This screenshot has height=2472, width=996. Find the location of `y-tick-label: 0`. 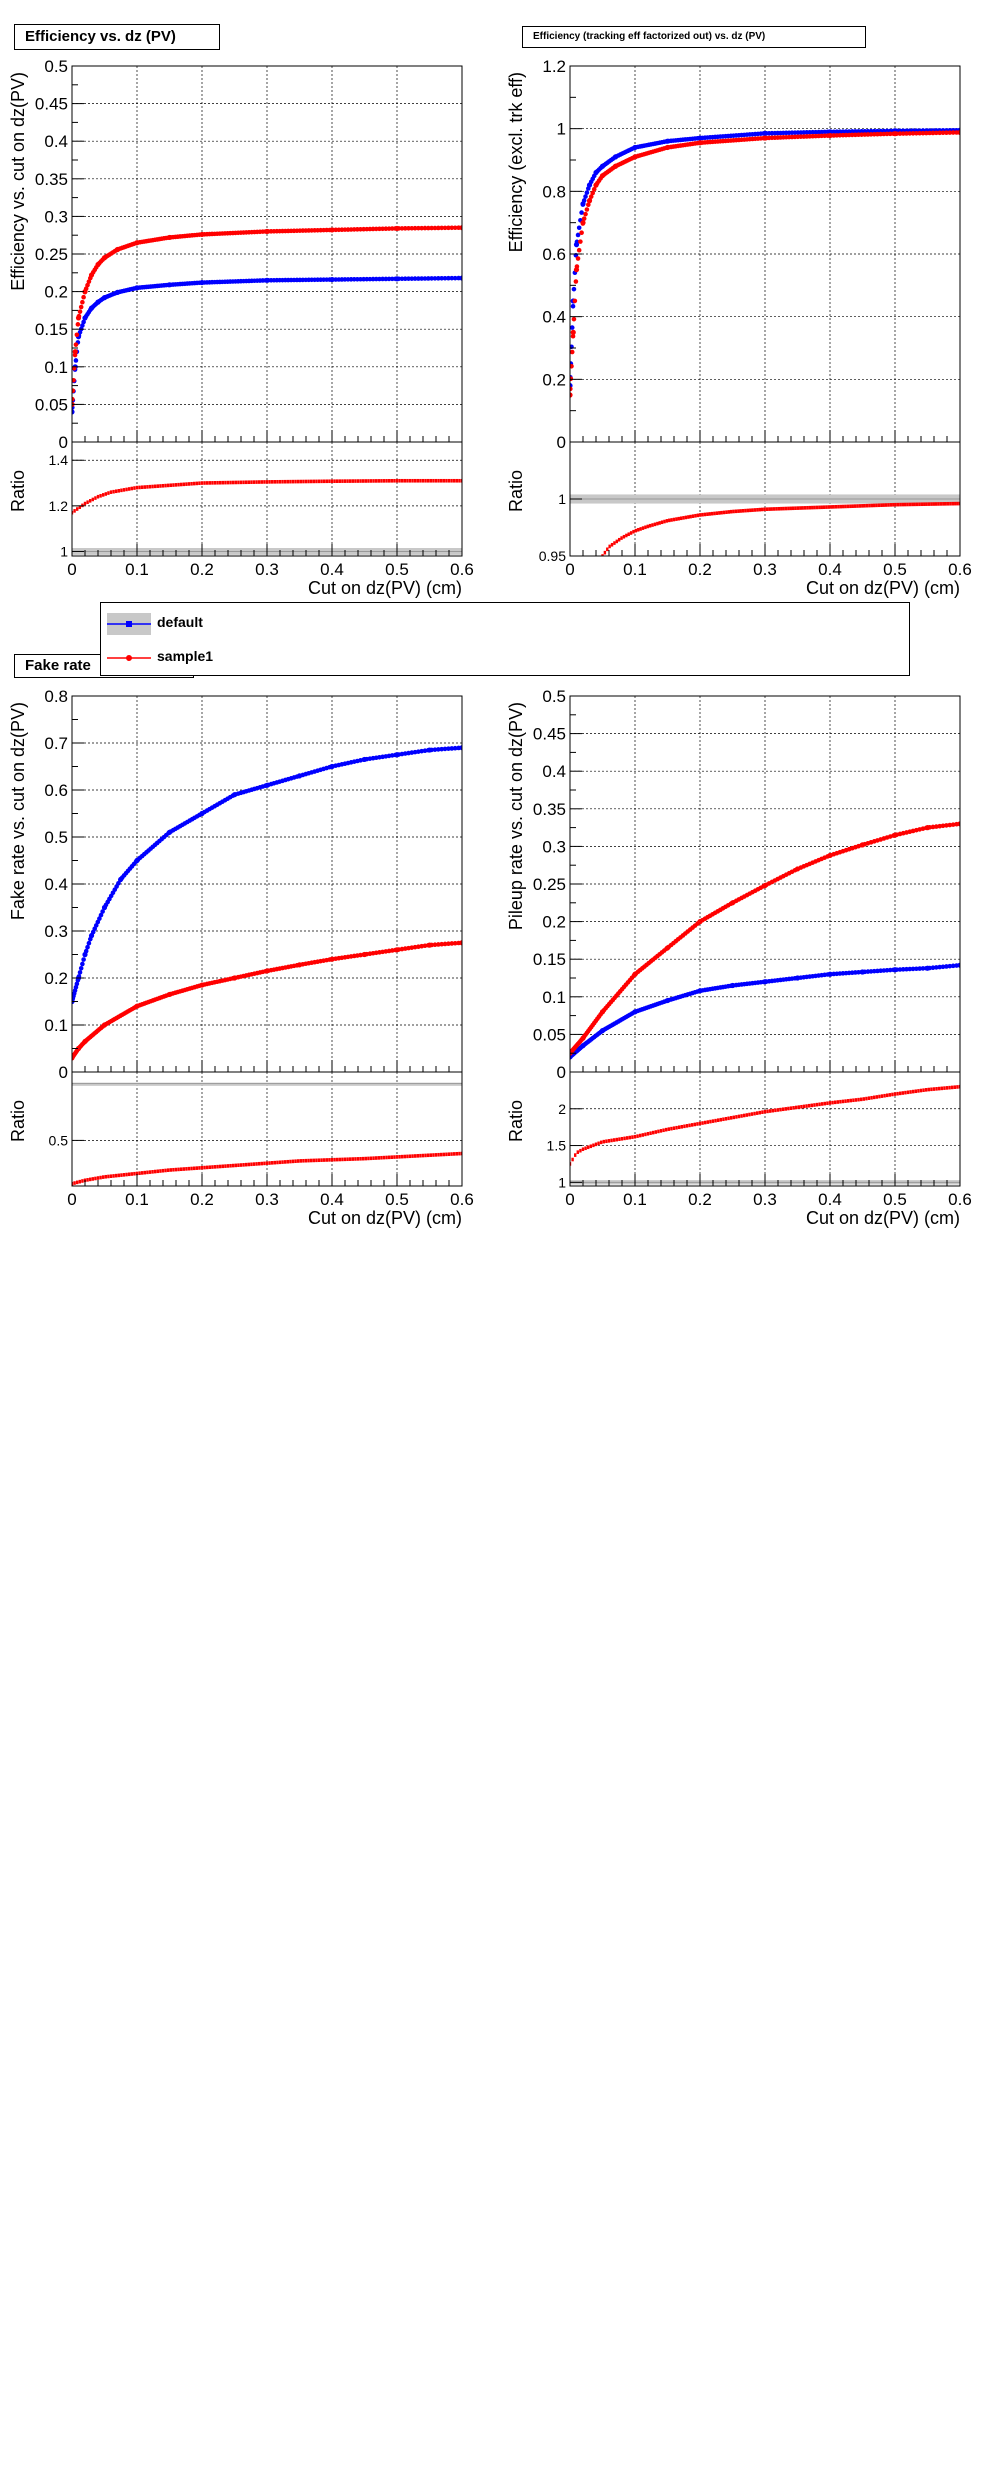

y-tick-label: 0 is located at coordinates (561, 442).